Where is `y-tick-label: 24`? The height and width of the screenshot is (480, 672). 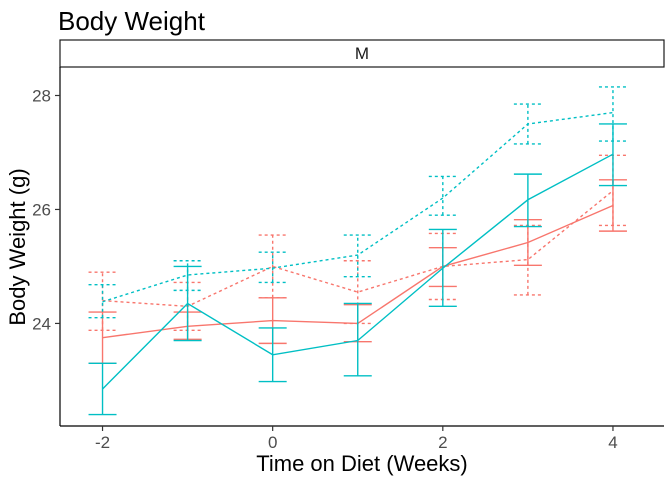 y-tick-label: 24 is located at coordinates (41, 323).